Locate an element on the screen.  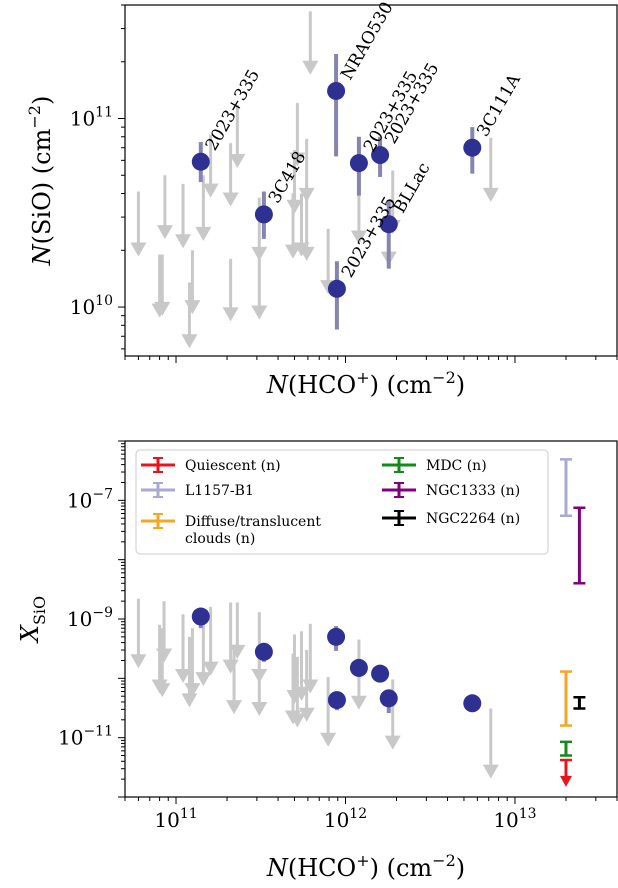
reference-ranges is located at coordinates (572, 622).